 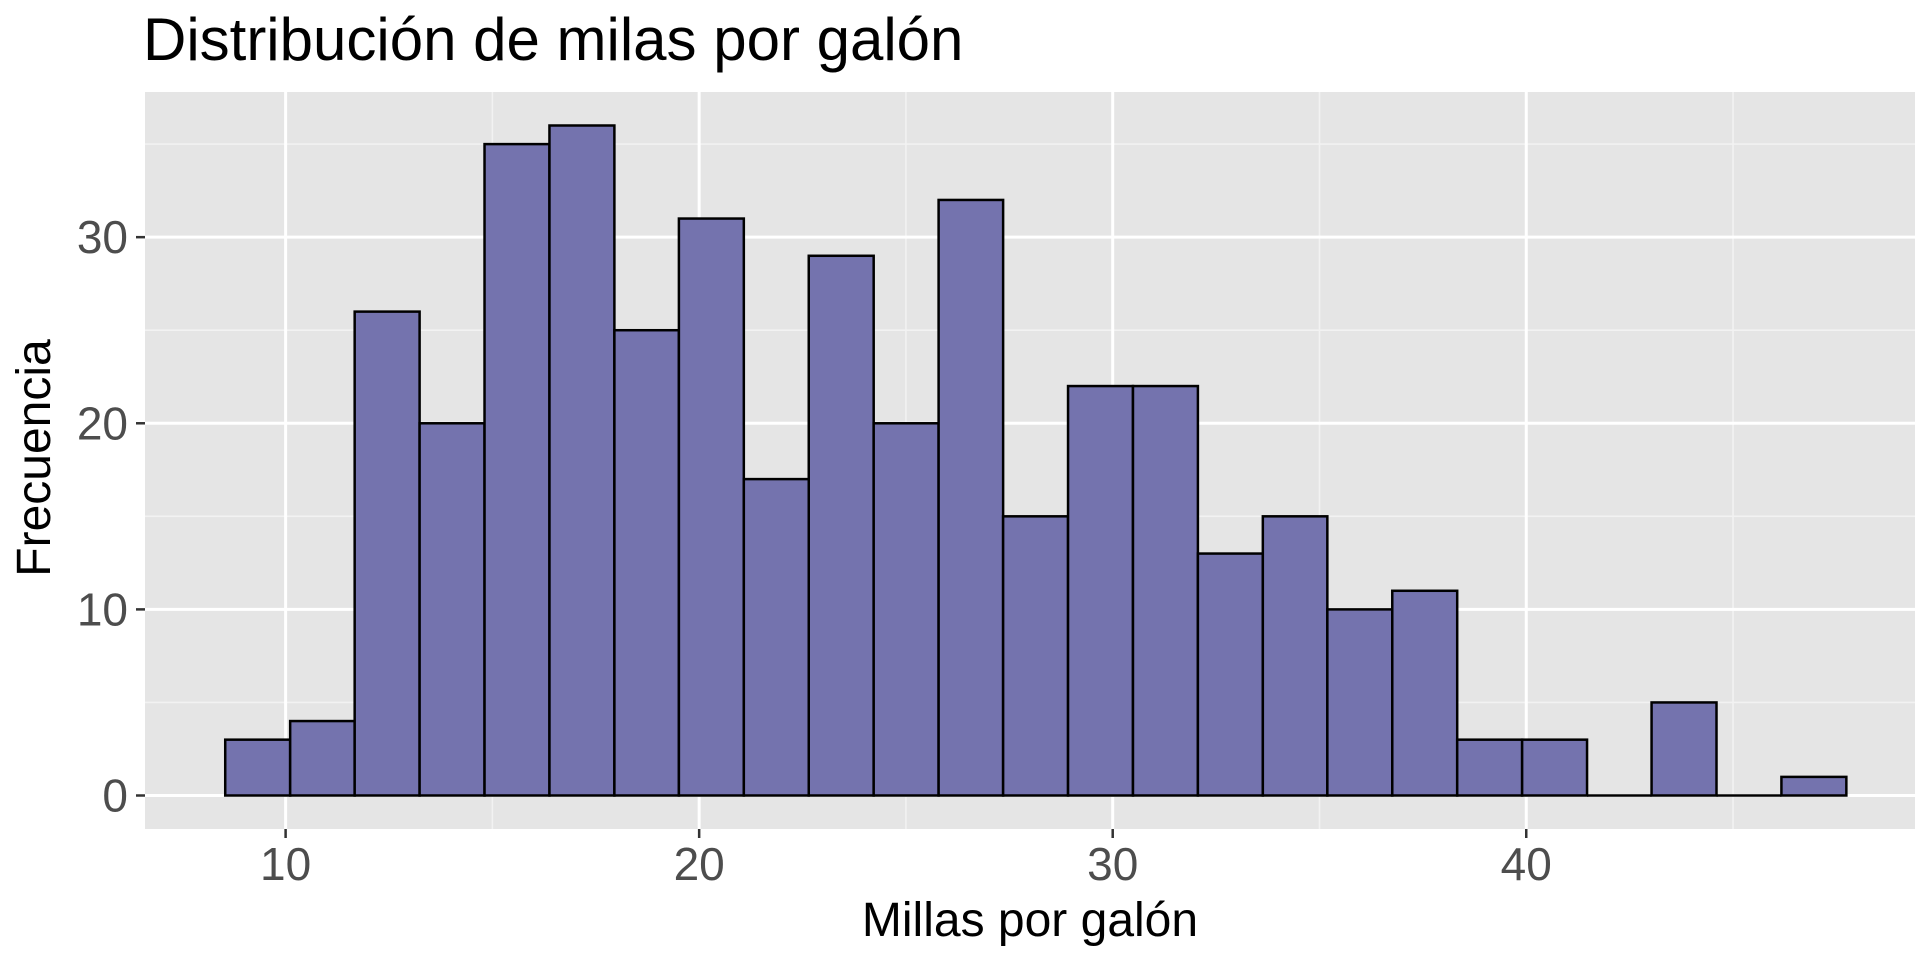 I want to click on y-axis-title: Frecuencia, so click(x=34, y=458).